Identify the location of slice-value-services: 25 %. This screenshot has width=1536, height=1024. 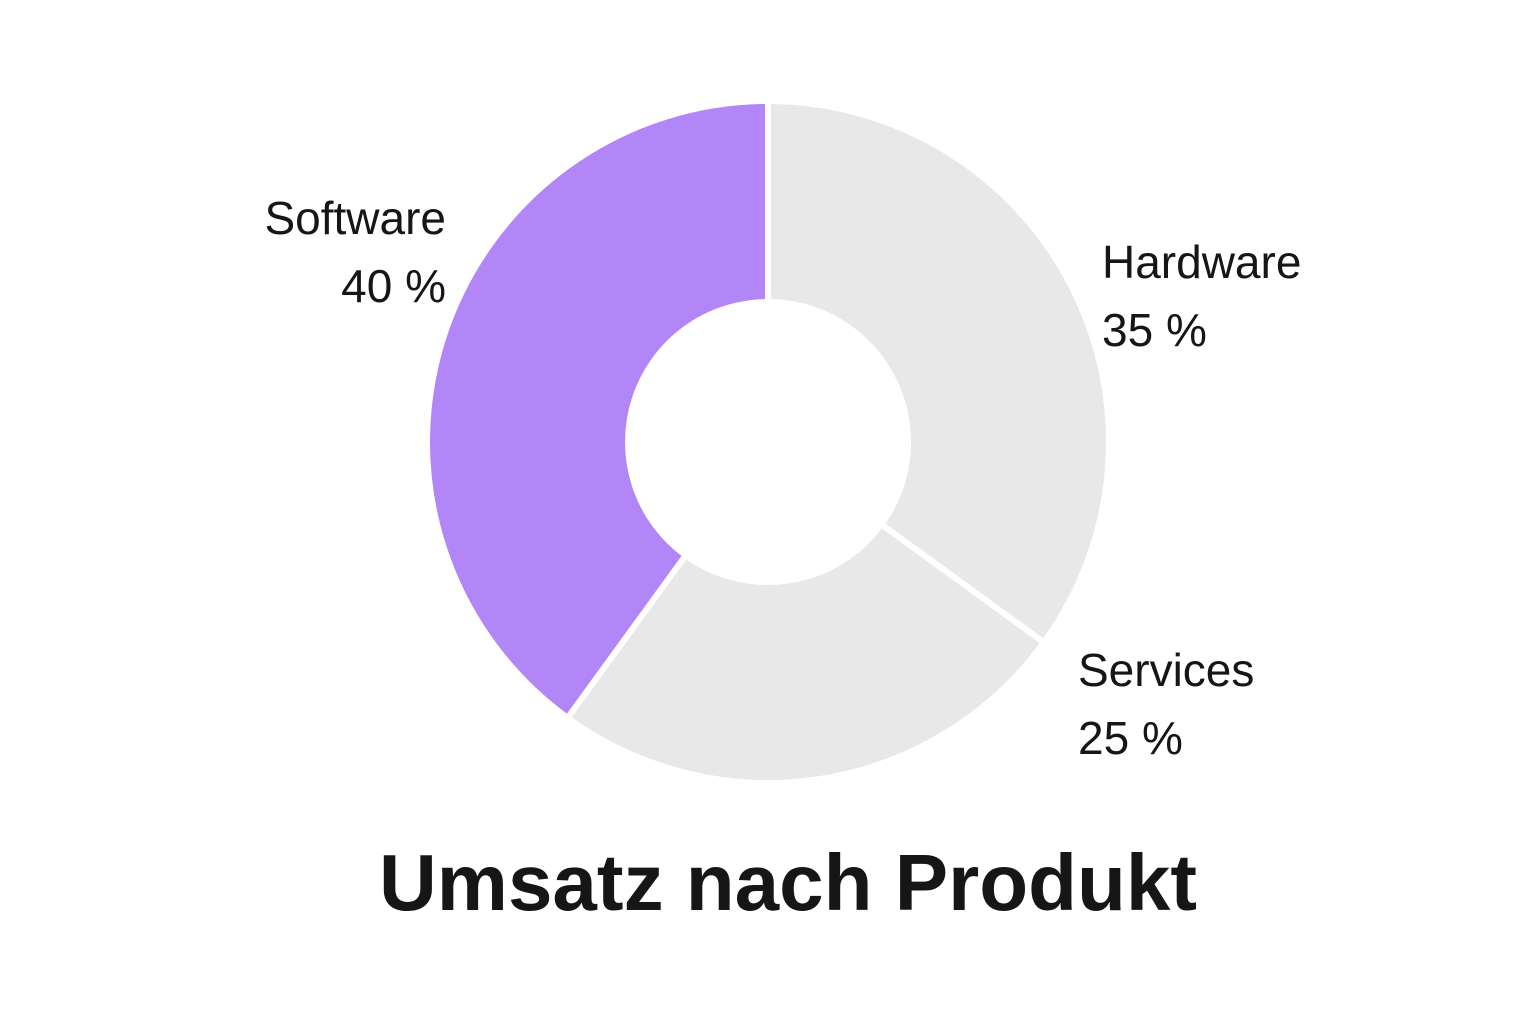
(1130, 738).